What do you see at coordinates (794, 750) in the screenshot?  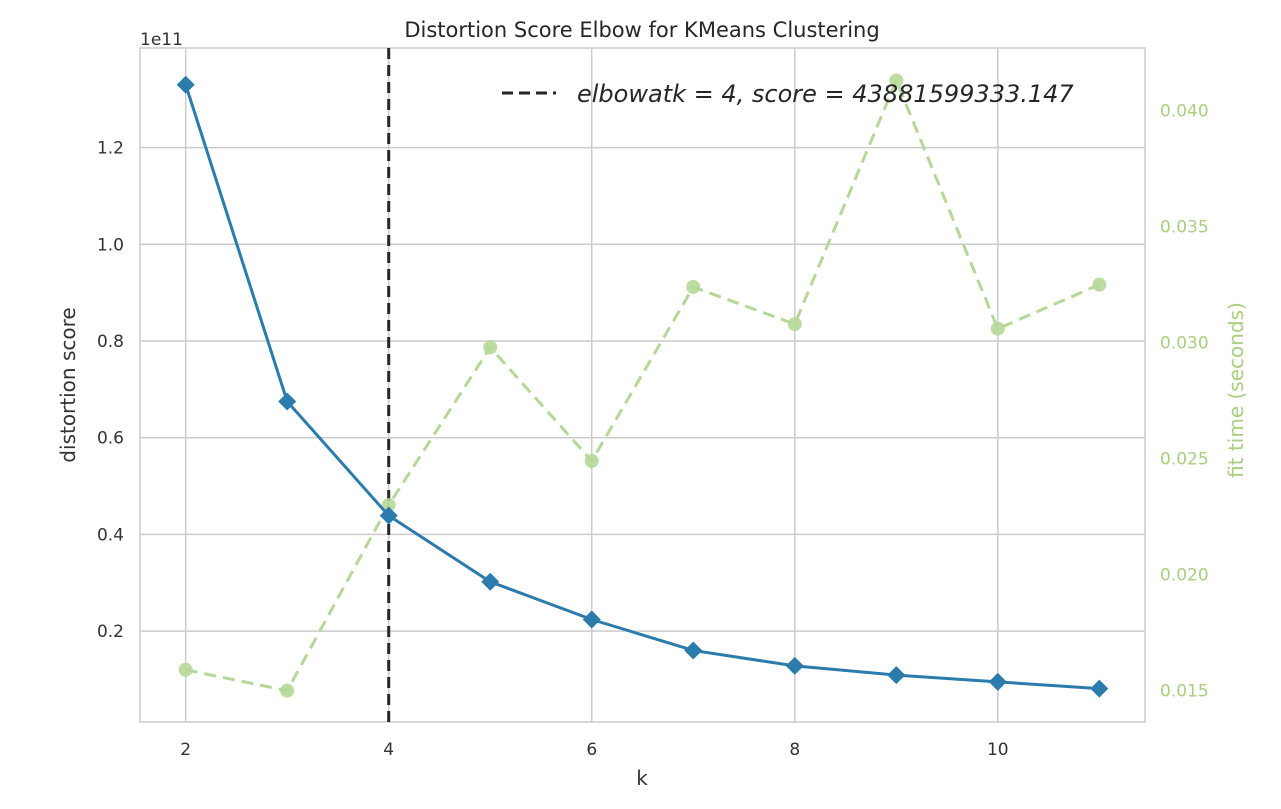 I see `x-tick-label: 8` at bounding box center [794, 750].